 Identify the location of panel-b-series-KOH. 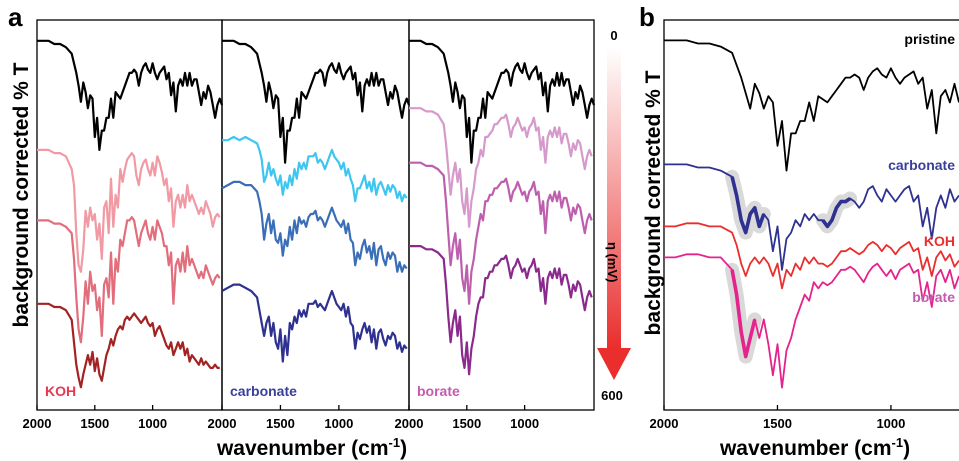
(811, 256).